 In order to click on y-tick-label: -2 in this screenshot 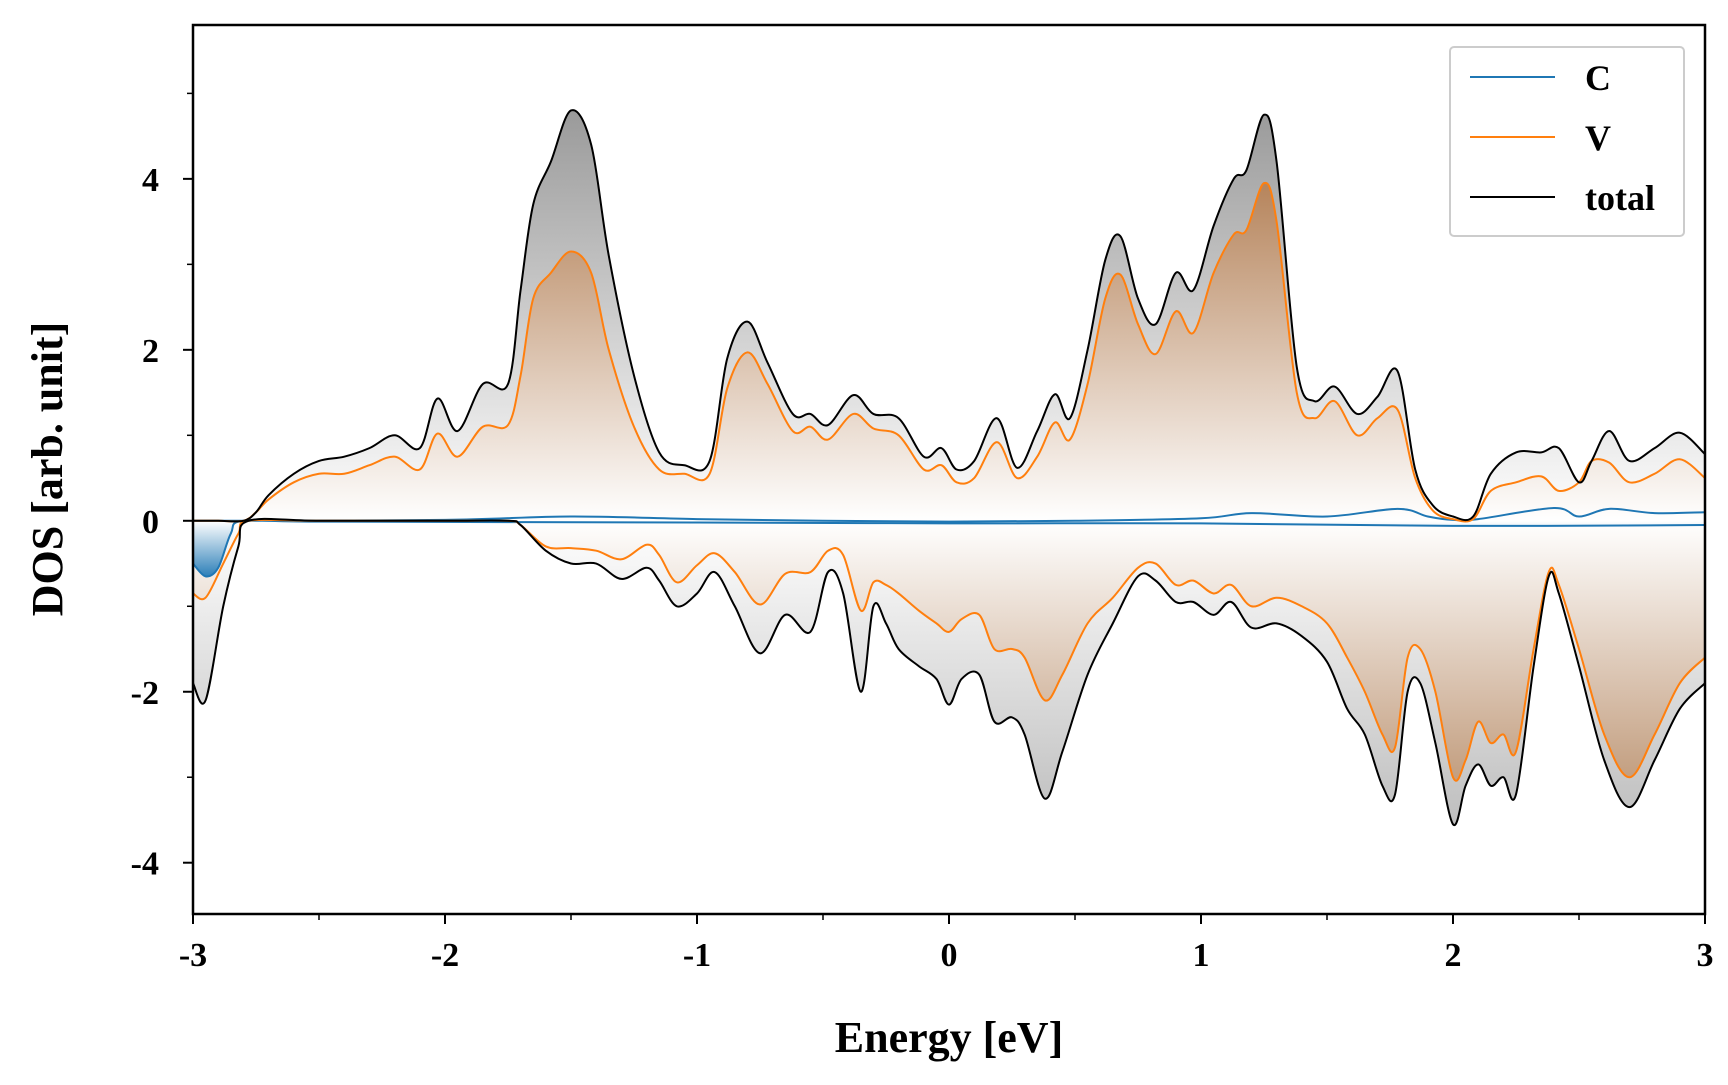, I will do `click(145, 693)`.